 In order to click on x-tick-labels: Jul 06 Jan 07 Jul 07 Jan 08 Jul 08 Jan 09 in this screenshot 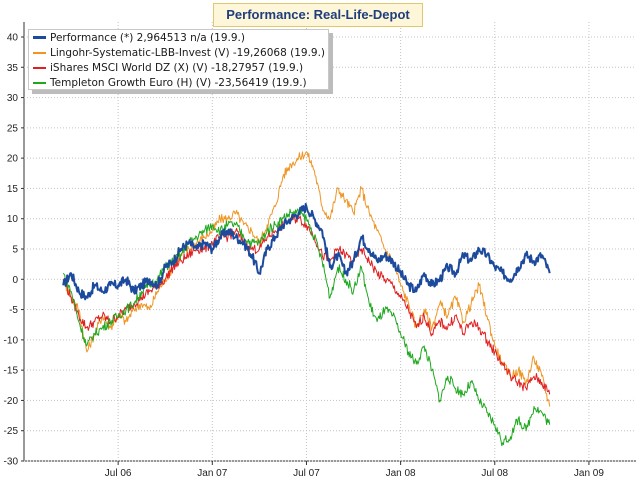, I will do `click(355, 473)`.